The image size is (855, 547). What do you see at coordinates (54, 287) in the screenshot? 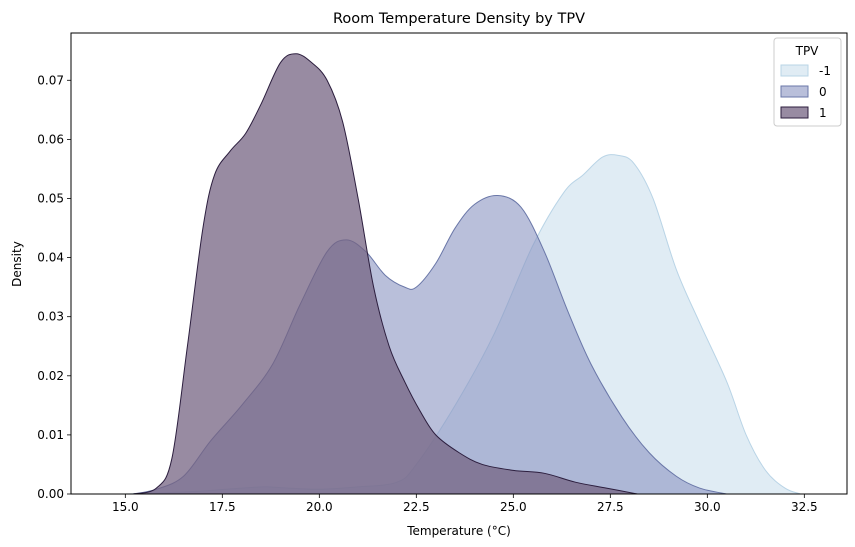
I see `y-axis-ticks: 0.00 0.01 0.02 0.03 0.04 0.05 0.06 0.07` at bounding box center [54, 287].